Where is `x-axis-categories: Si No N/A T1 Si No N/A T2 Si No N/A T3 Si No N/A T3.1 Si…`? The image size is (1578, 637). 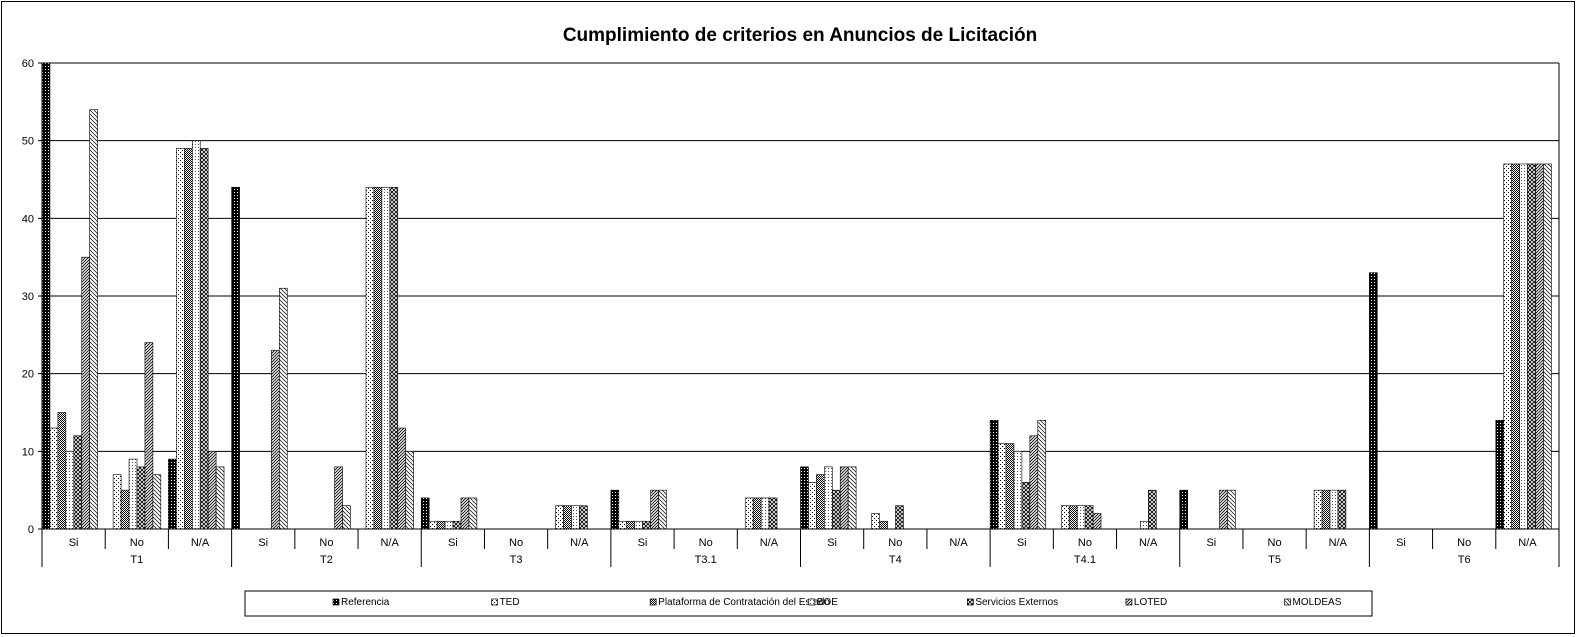 x-axis-categories: Si No N/A T1 Si No N/A T2 Si No N/A T3 Si No N/A T3.1 Si… is located at coordinates (800, 548).